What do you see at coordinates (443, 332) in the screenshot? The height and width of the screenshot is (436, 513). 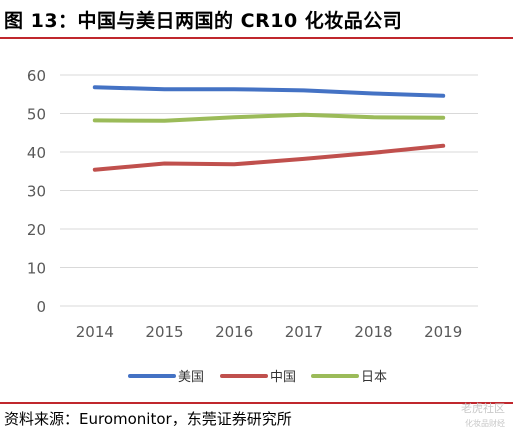 I see `x-tick-label: 2019` at bounding box center [443, 332].